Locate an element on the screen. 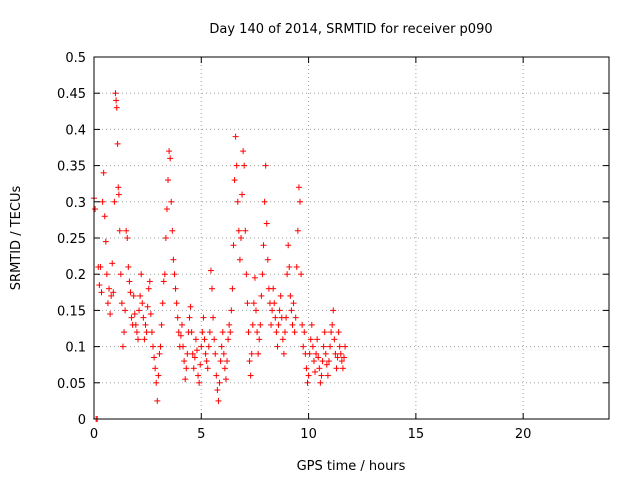 The image size is (640, 480). y-tick-label: 0 is located at coordinates (82, 420).